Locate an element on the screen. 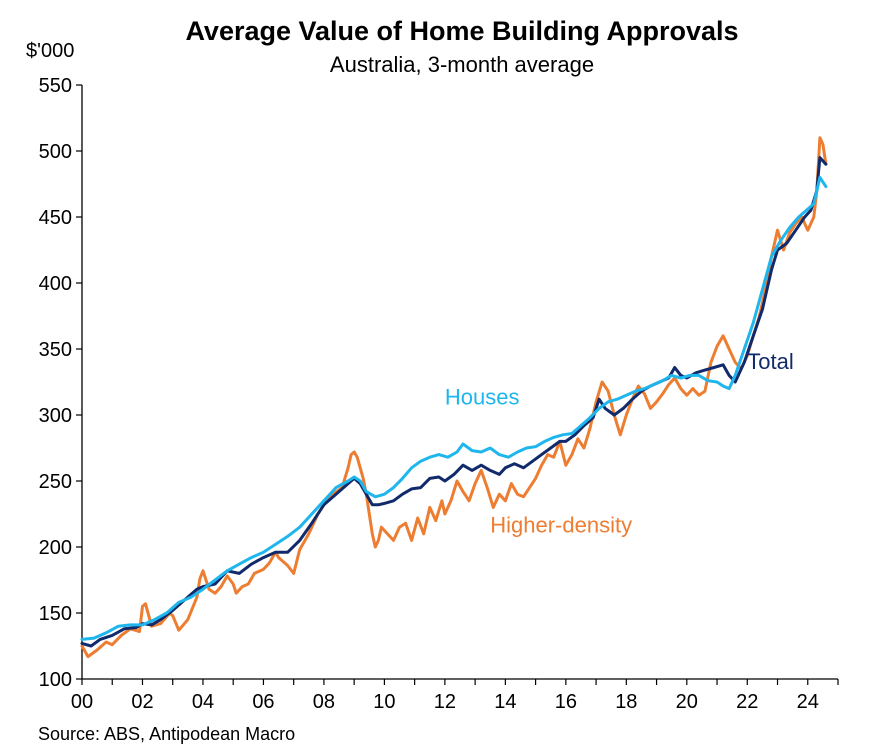 Image resolution: width=873 pixels, height=749 pixels. chart-title: Average Value of Home Building Approvals is located at coordinates (461, 31).